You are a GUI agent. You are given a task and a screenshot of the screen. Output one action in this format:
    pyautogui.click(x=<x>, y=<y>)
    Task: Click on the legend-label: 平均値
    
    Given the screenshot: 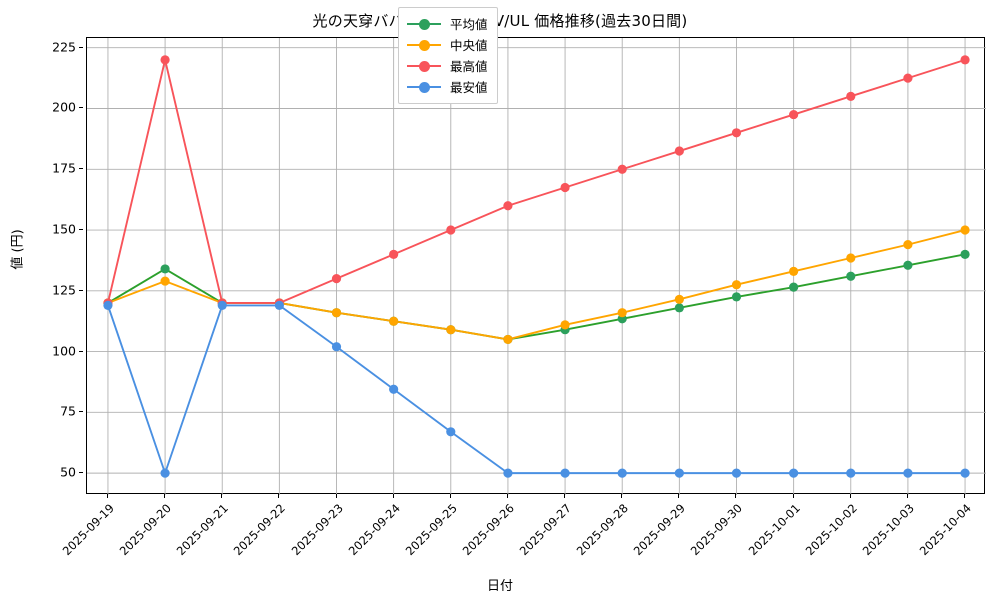 What is the action you would take?
    pyautogui.click(x=469, y=24)
    